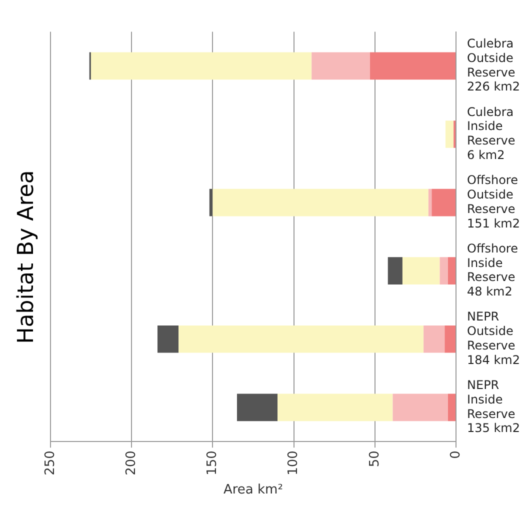 This screenshot has height=508, width=529. Describe the element at coordinates (374, 459) in the screenshot. I see `x-tick-label: 50` at that location.